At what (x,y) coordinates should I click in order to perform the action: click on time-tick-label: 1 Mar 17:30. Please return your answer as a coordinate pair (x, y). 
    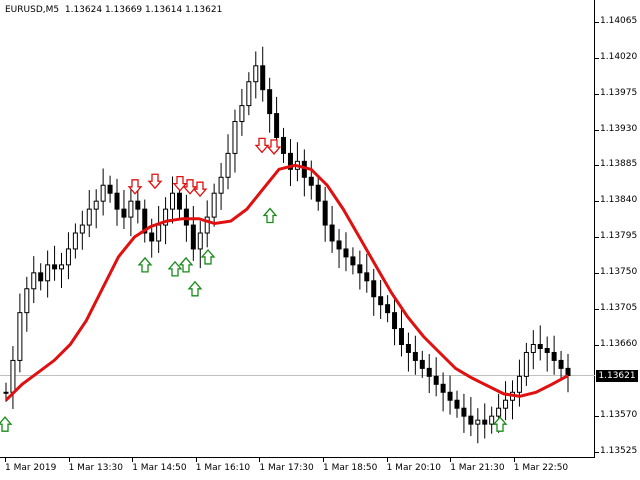
    Looking at the image, I should click on (286, 468).